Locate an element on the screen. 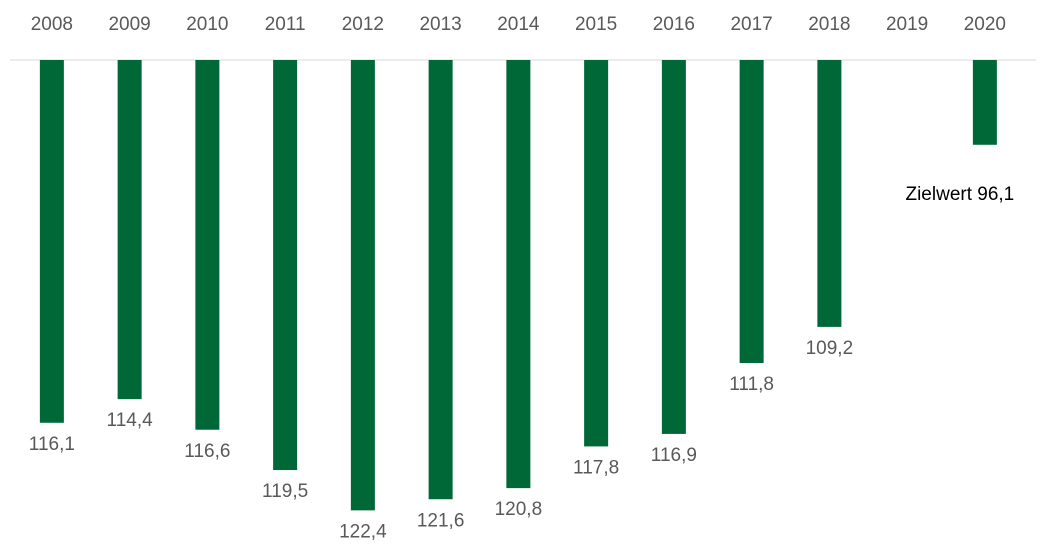  x-tick-label: 2012 is located at coordinates (363, 24).